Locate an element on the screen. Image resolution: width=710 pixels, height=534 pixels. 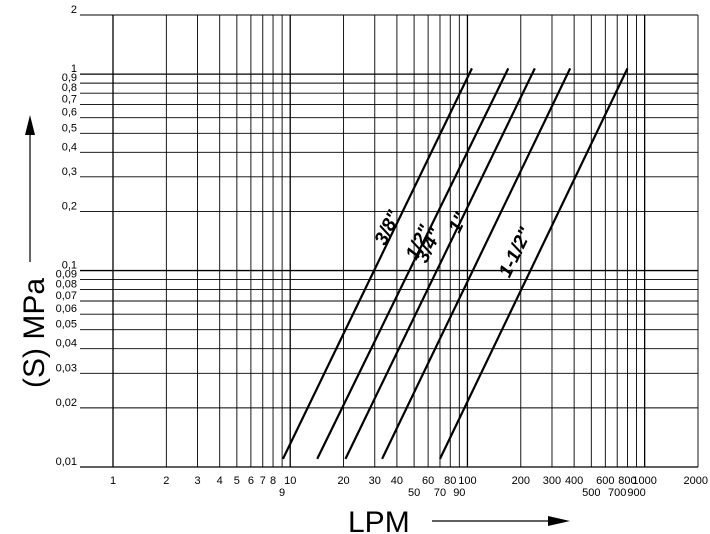
x-tick-label: 900 is located at coordinates (636, 493).